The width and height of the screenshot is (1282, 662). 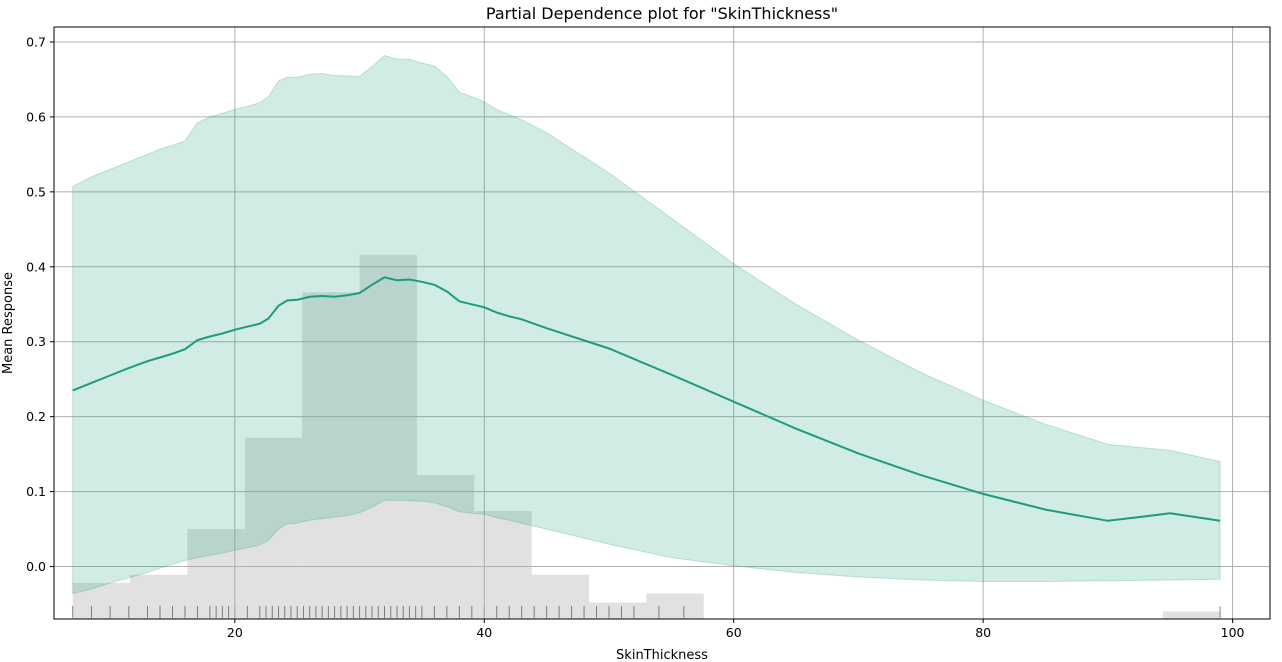 I want to click on y-tick-label-7: 0.7, so click(x=36, y=41).